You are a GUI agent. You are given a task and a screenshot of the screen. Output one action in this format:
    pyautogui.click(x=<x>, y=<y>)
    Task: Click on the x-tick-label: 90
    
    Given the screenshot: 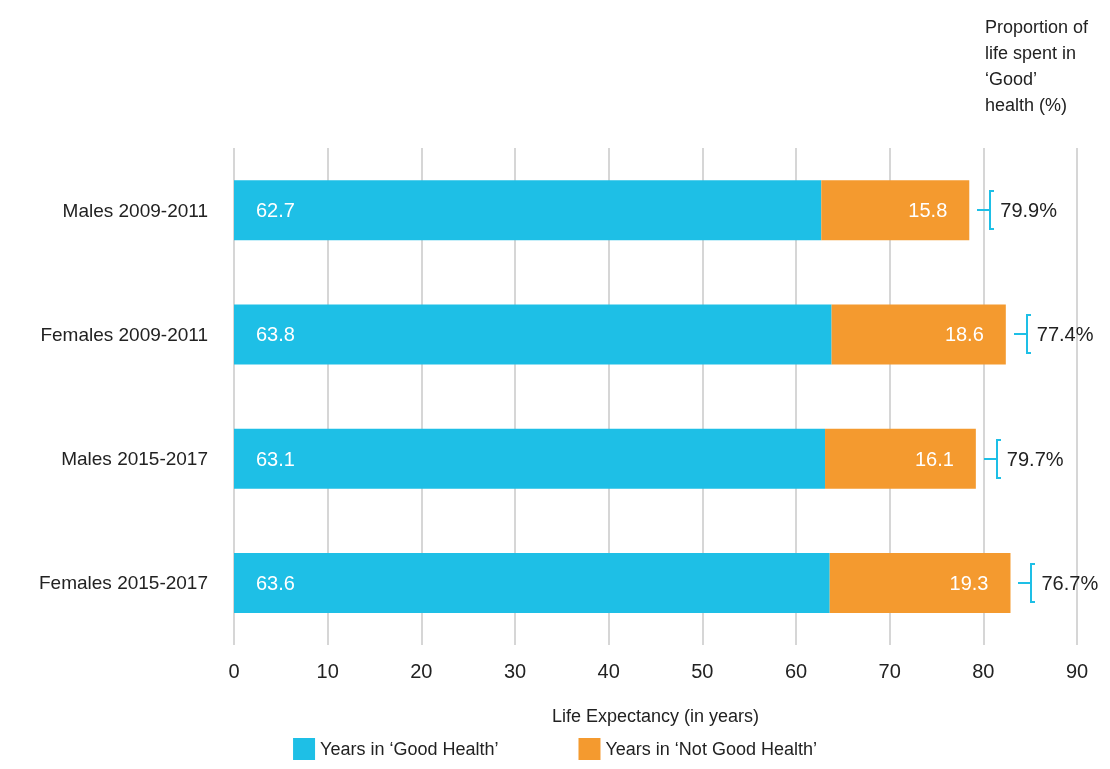 What is the action you would take?
    pyautogui.click(x=1077, y=671)
    